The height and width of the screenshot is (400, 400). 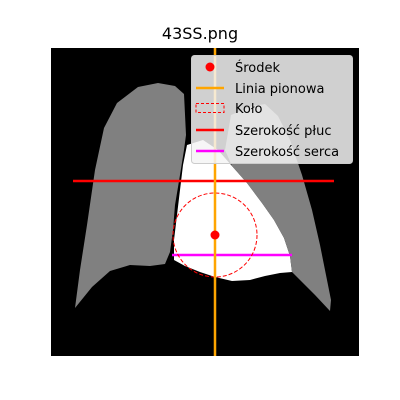 I want to click on legend-label-circle: Koło, so click(x=249, y=109).